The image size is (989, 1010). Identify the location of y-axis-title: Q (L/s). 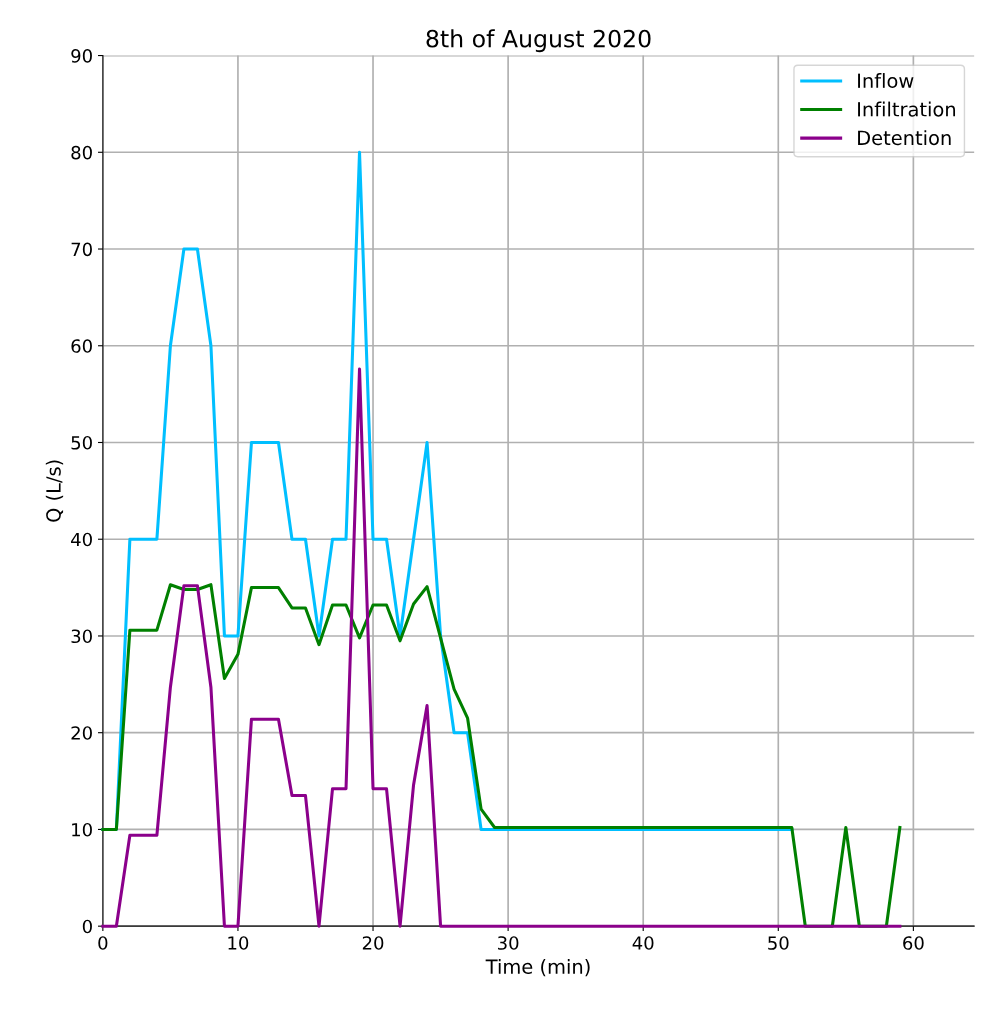
(54, 491).